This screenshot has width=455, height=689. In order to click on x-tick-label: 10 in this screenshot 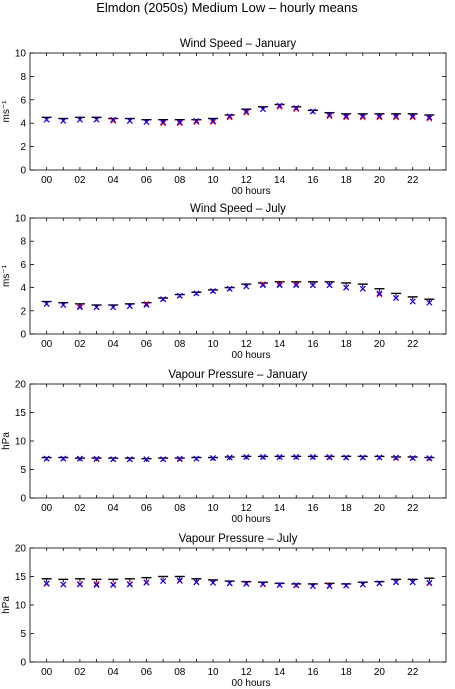, I will do `click(213, 508)`.